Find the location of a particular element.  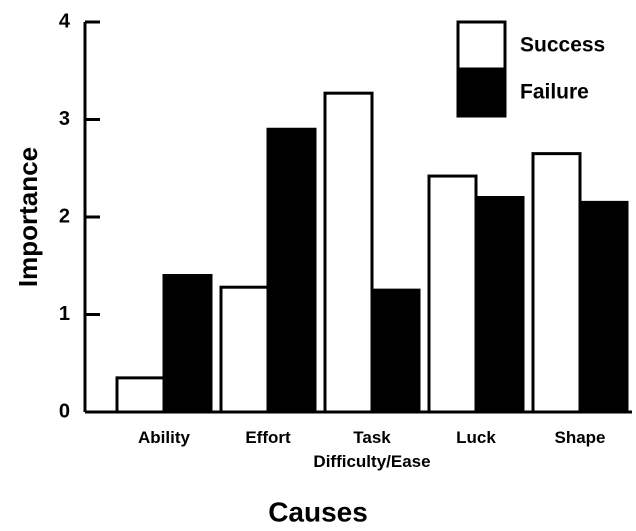

legend-label: Success is located at coordinates (562, 45).